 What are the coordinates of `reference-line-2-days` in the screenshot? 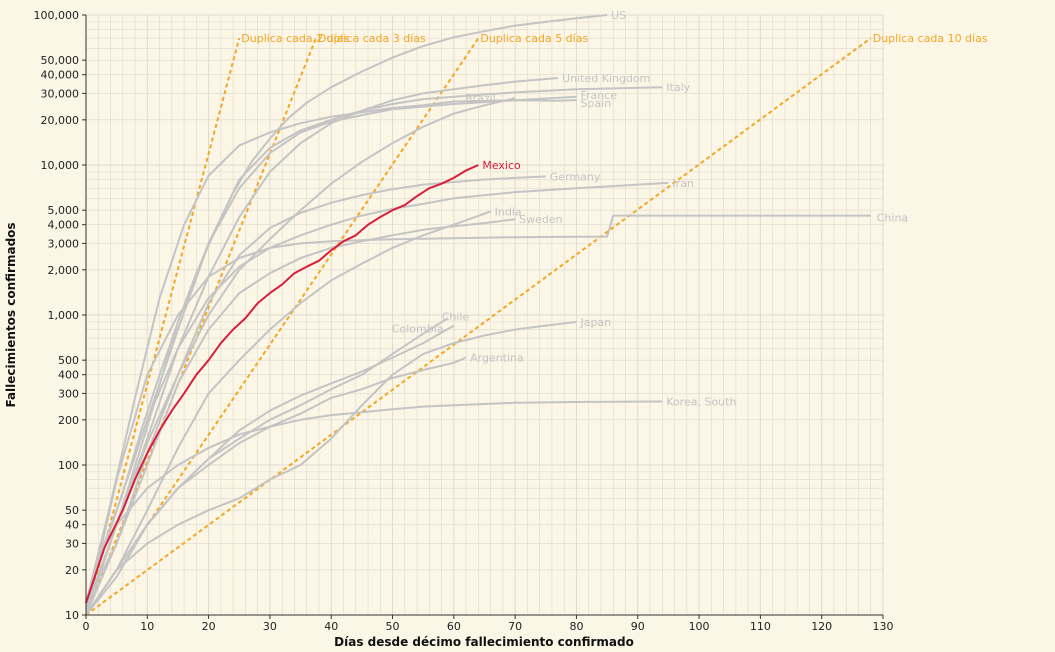 It's located at (163, 326).